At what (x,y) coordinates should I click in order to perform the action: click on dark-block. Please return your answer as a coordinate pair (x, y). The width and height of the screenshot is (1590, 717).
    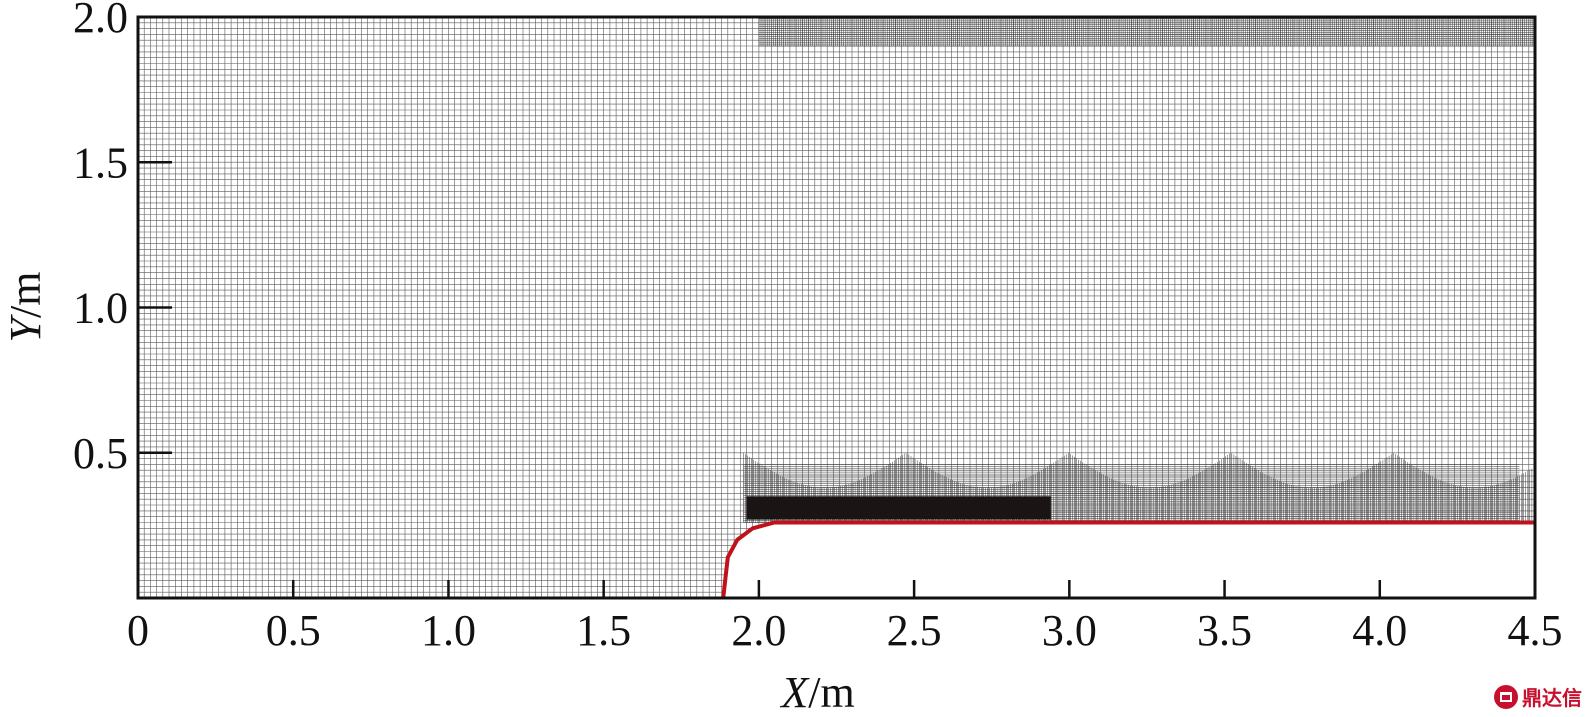
    Looking at the image, I should click on (898, 508).